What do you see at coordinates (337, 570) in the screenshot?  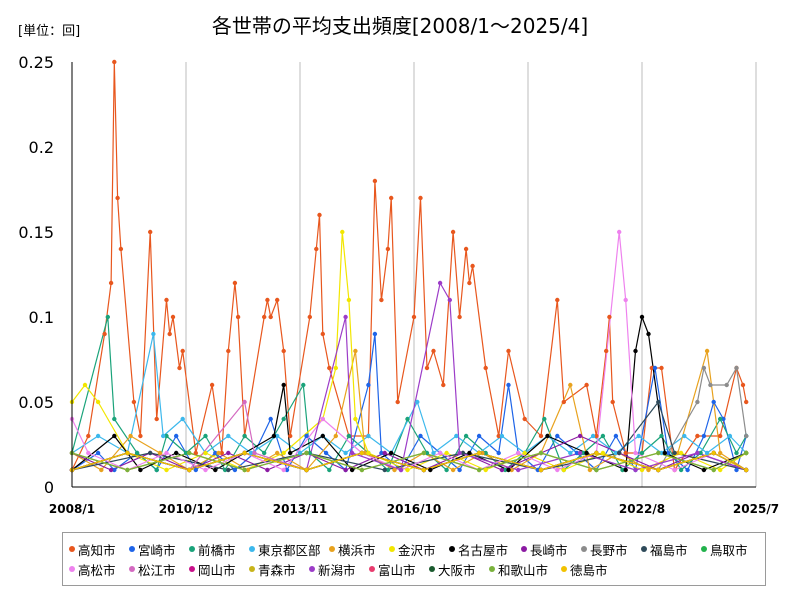 I see `legend-label: 新潟市` at bounding box center [337, 570].